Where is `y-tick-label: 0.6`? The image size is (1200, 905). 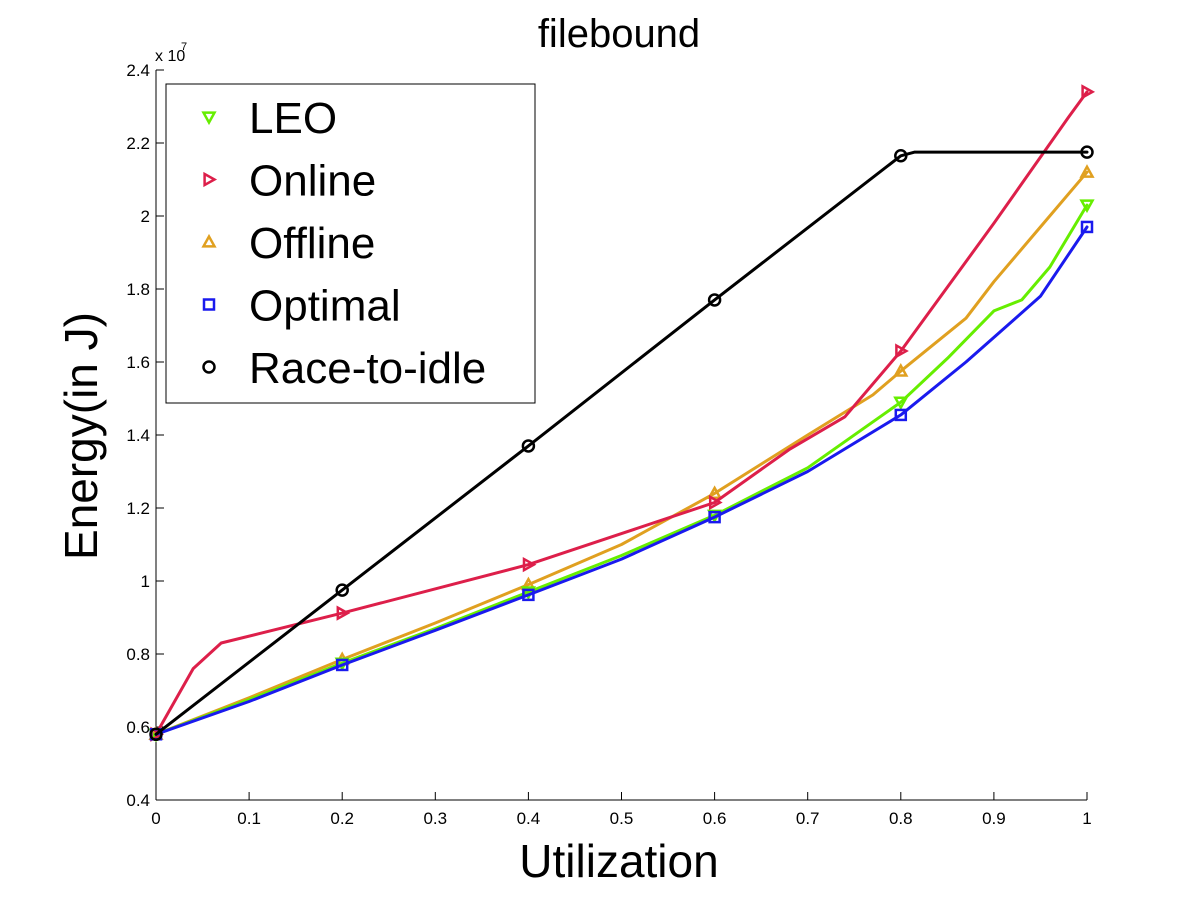 y-tick-label: 0.6 is located at coordinates (138, 727).